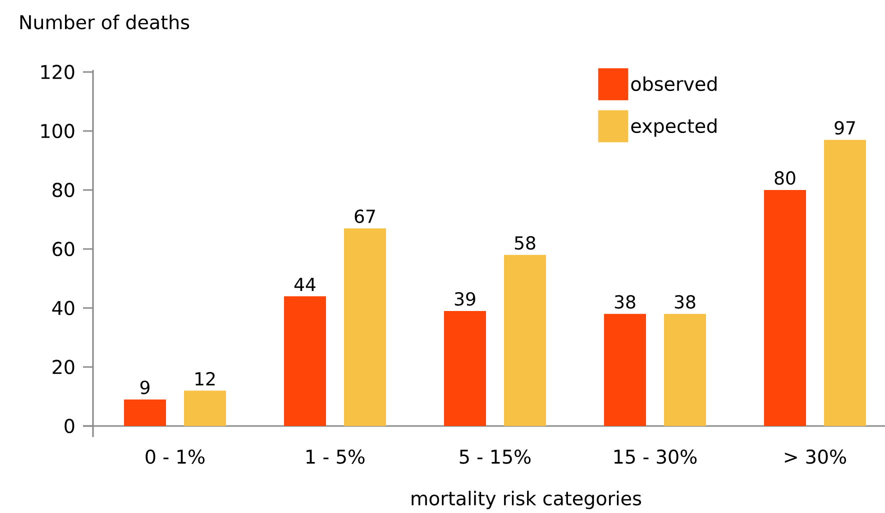 This screenshot has width=885, height=513. What do you see at coordinates (673, 127) in the screenshot?
I see `legend-label: expected` at bounding box center [673, 127].